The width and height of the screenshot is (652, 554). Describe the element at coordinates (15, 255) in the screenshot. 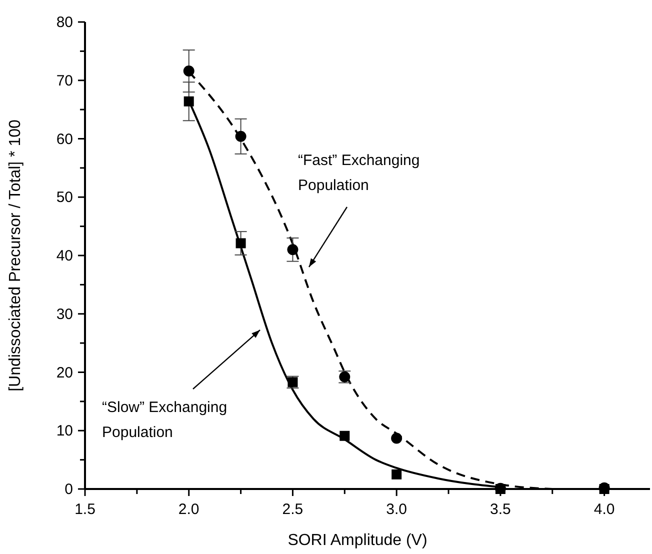

I see `y-axis-title: [Undissociated Precursor / Total] * 100` at that location.